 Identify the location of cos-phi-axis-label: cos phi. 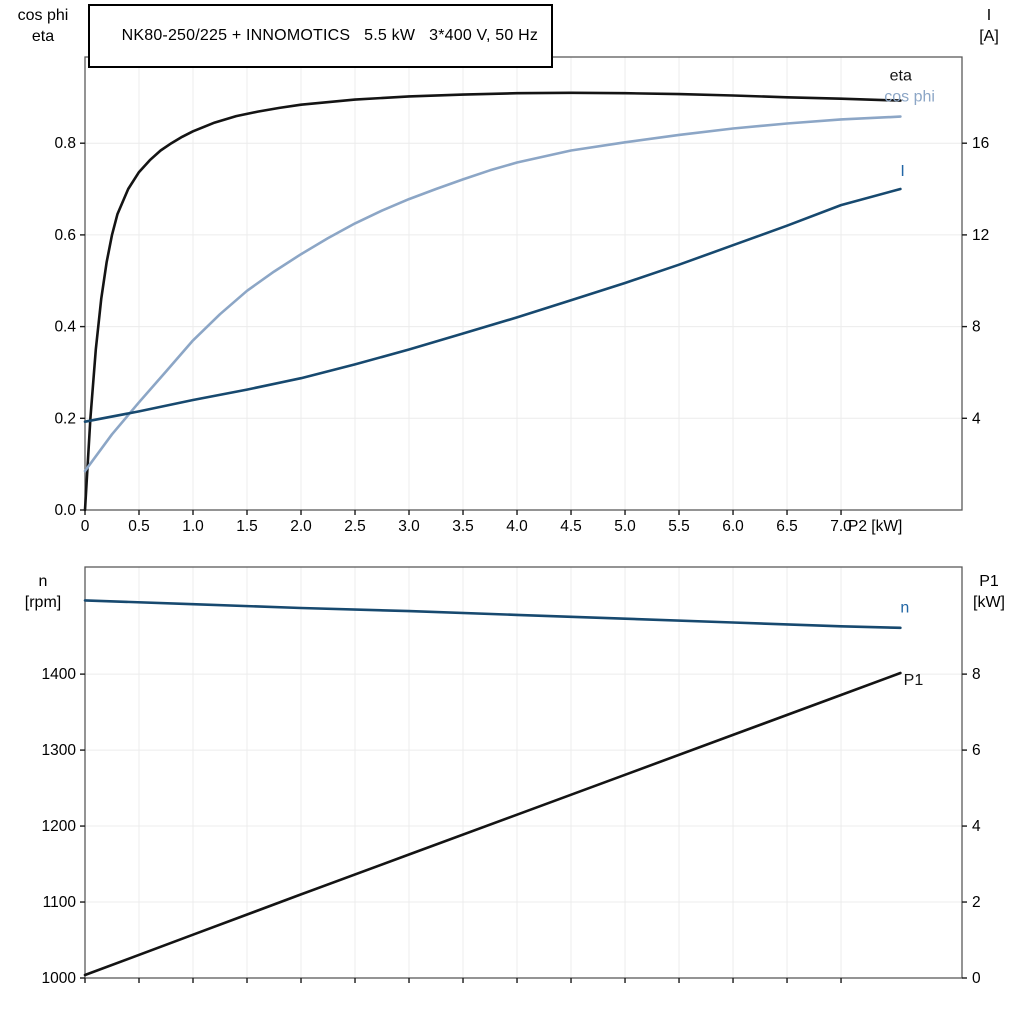
(43, 15).